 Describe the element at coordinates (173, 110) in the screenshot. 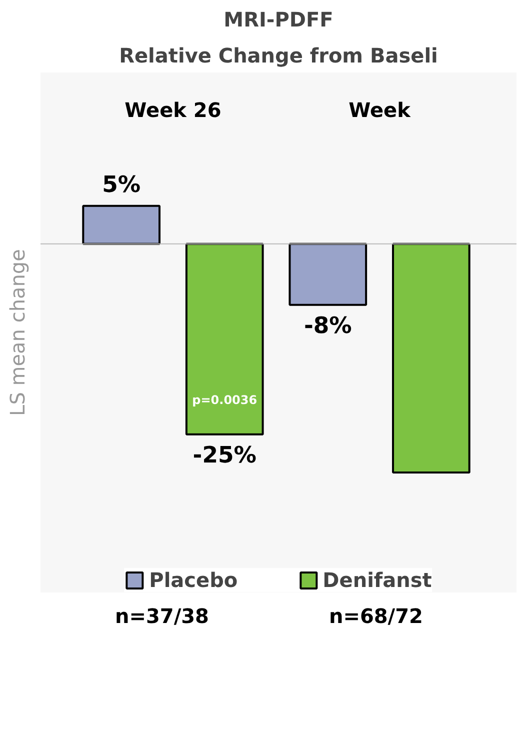

I see `x-tick-label: Week 26` at that location.